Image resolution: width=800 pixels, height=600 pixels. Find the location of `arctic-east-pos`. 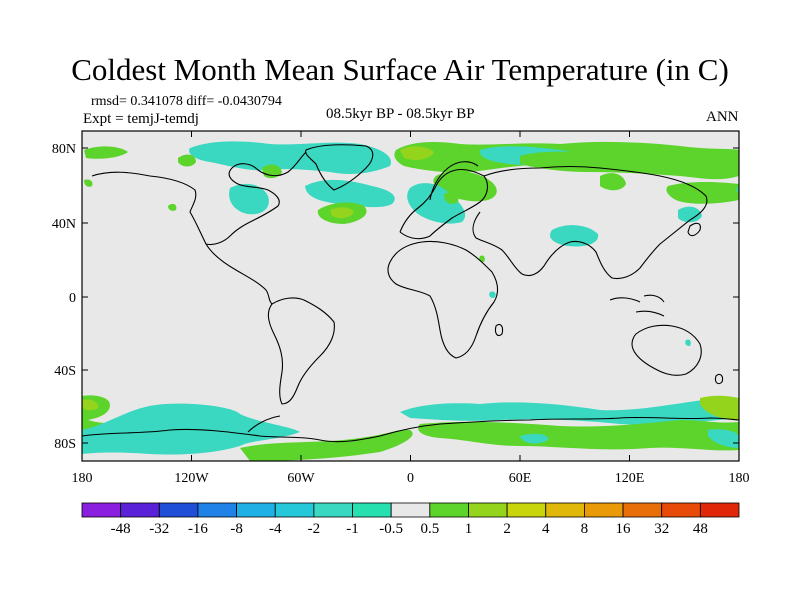

arctic-east-pos is located at coordinates (629, 165).